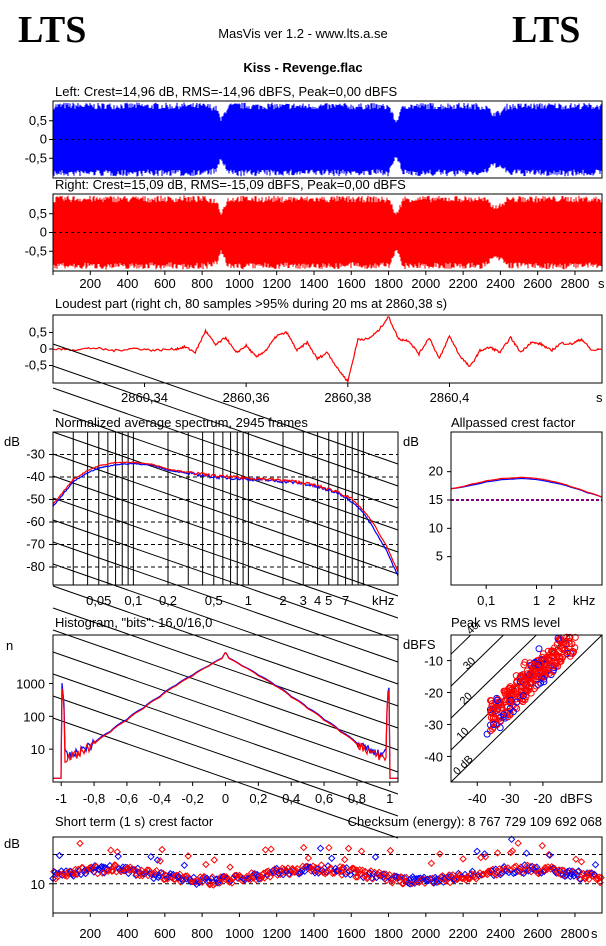  Describe the element at coordinates (551, 600) in the screenshot. I see `allpass-xtick-label: 2` at that location.